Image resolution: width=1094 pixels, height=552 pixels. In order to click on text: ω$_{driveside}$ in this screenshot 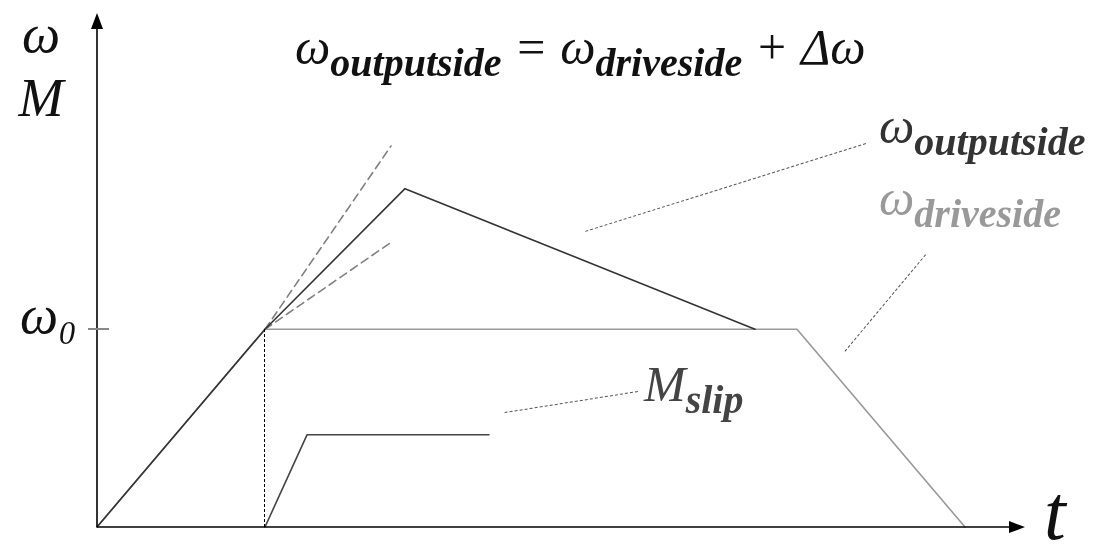, I will do `click(970, 203)`.